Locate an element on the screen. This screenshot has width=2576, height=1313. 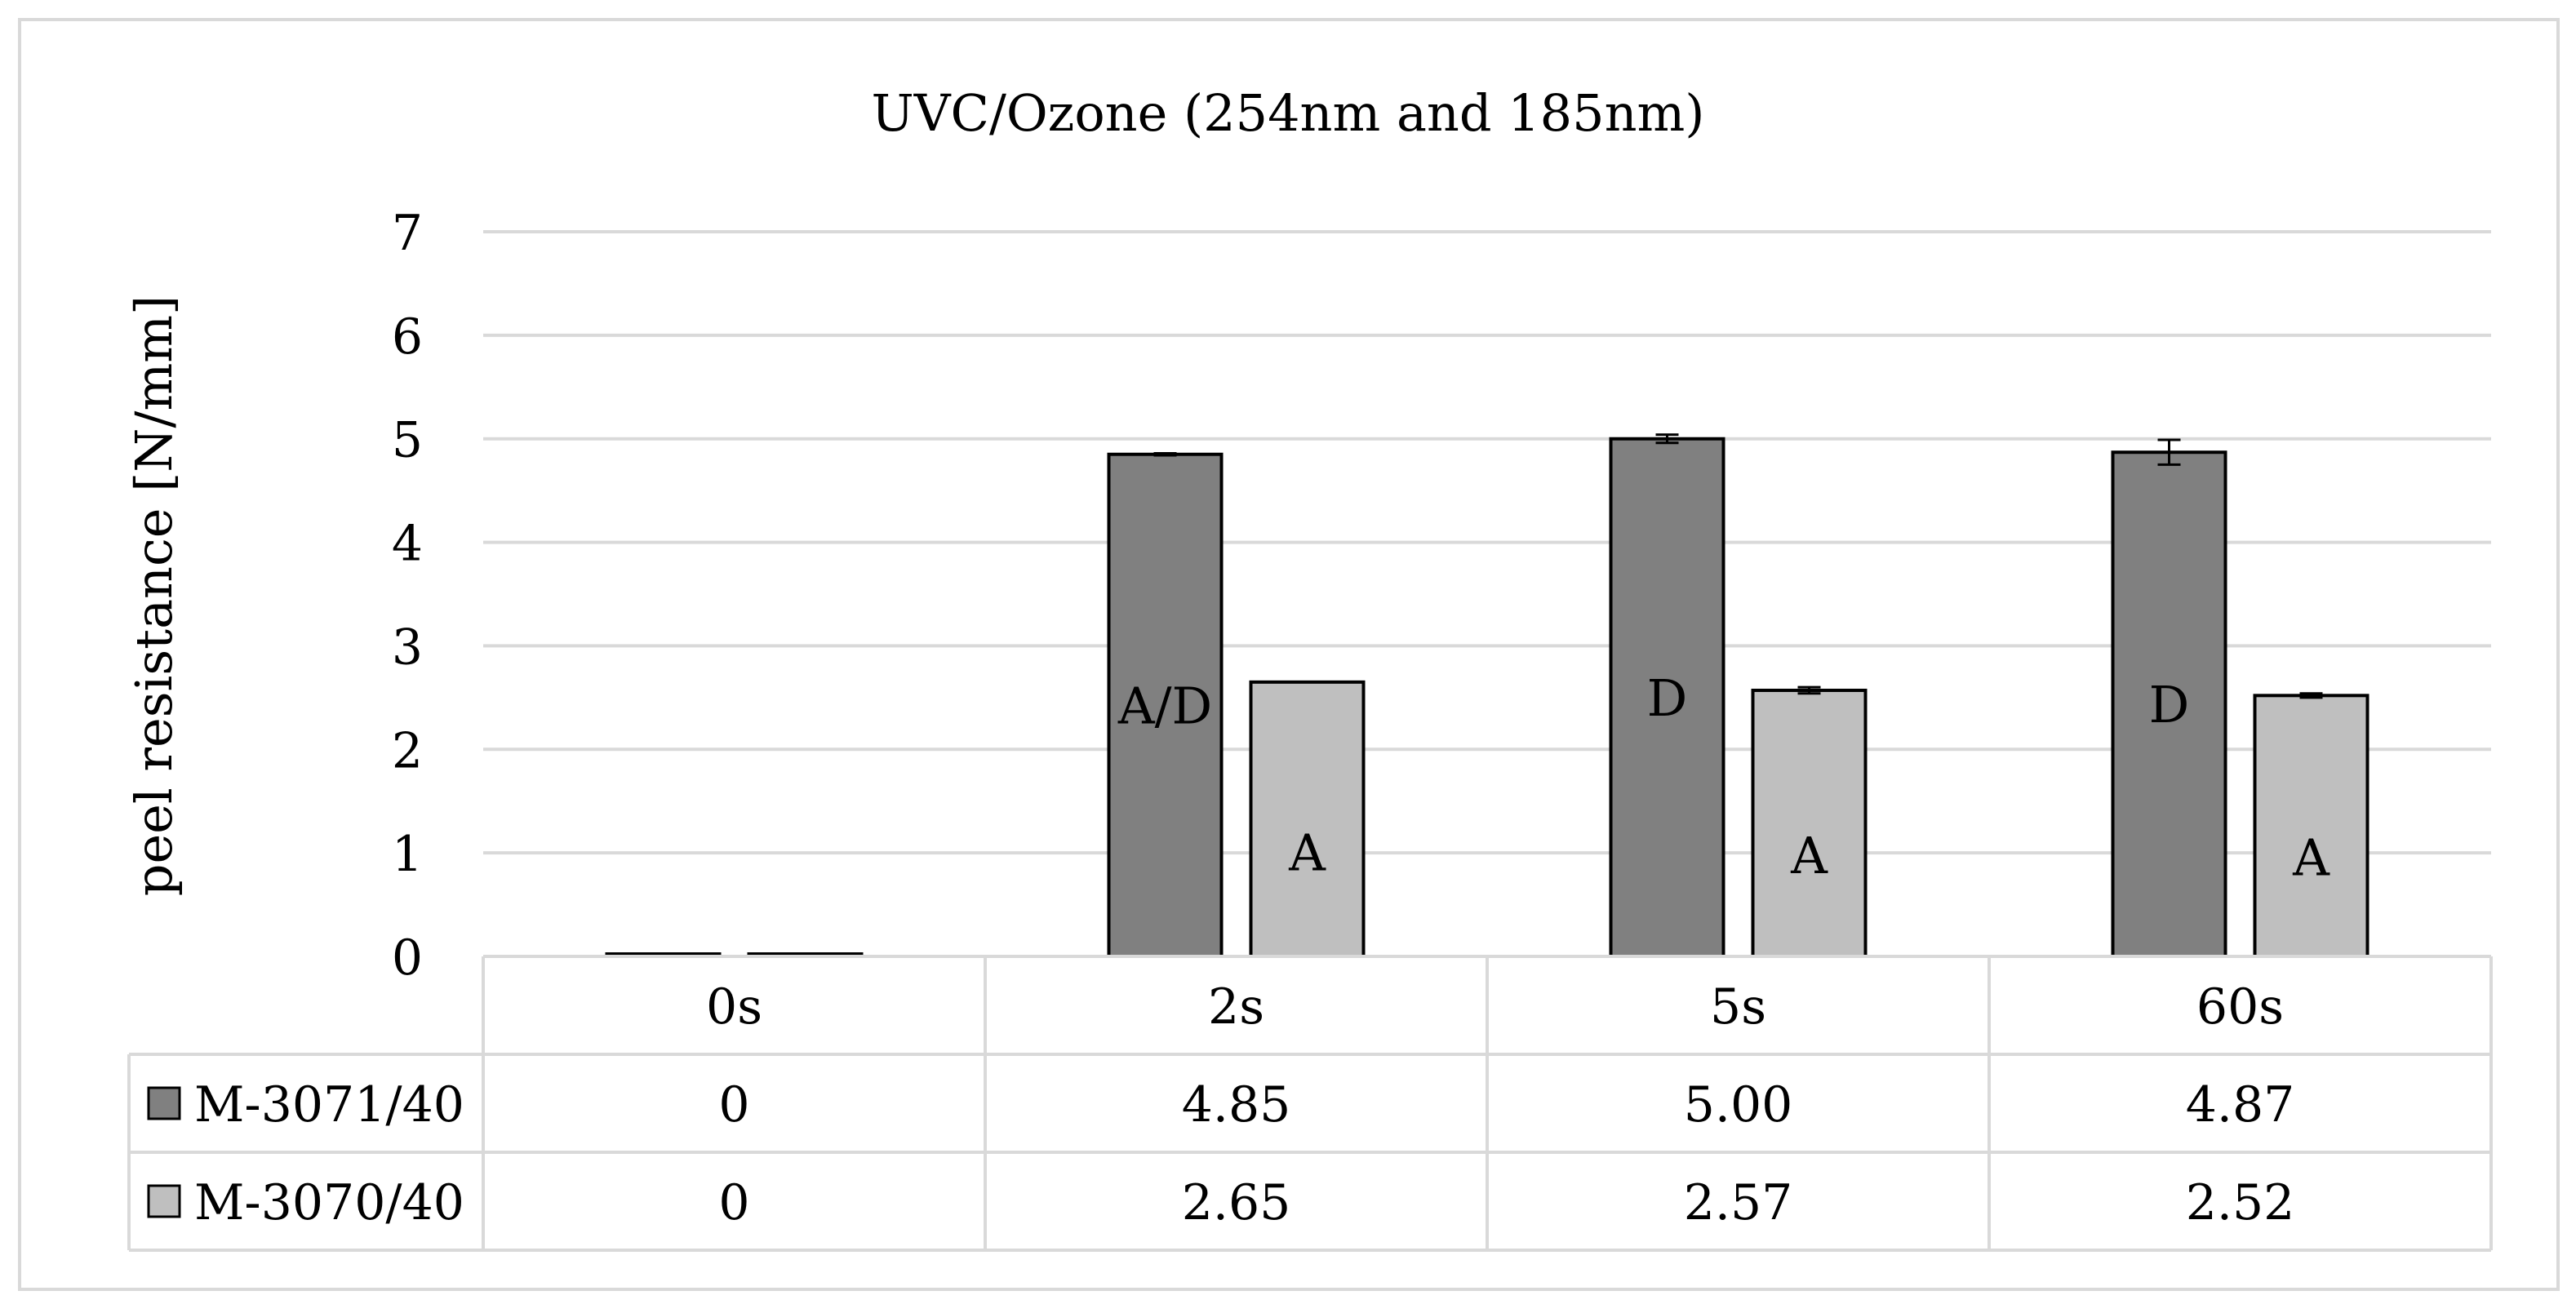
table-value: 4.87 is located at coordinates (2240, 1104).